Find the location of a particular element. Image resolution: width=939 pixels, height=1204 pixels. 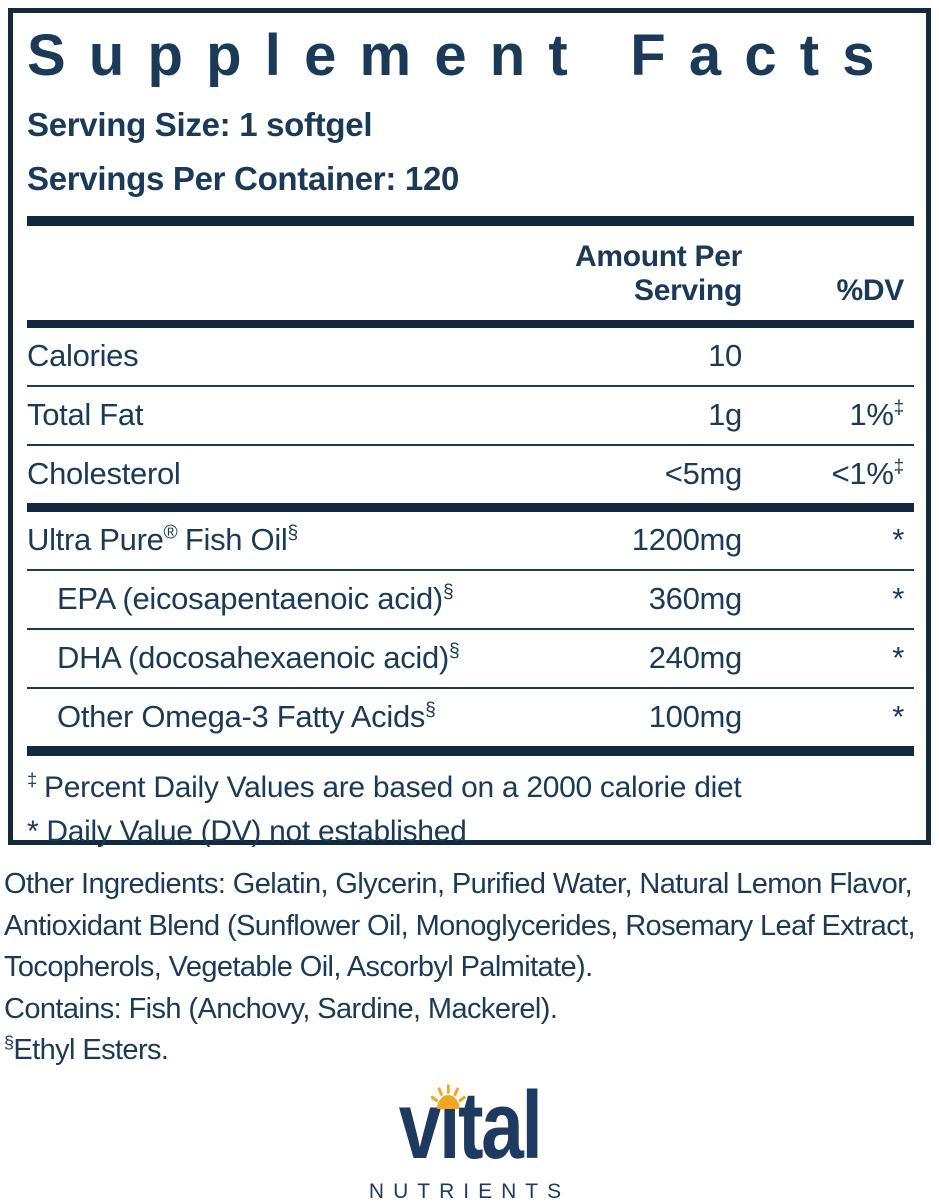

column-header-amount: Amount Per Serving is located at coordinates (658, 273).